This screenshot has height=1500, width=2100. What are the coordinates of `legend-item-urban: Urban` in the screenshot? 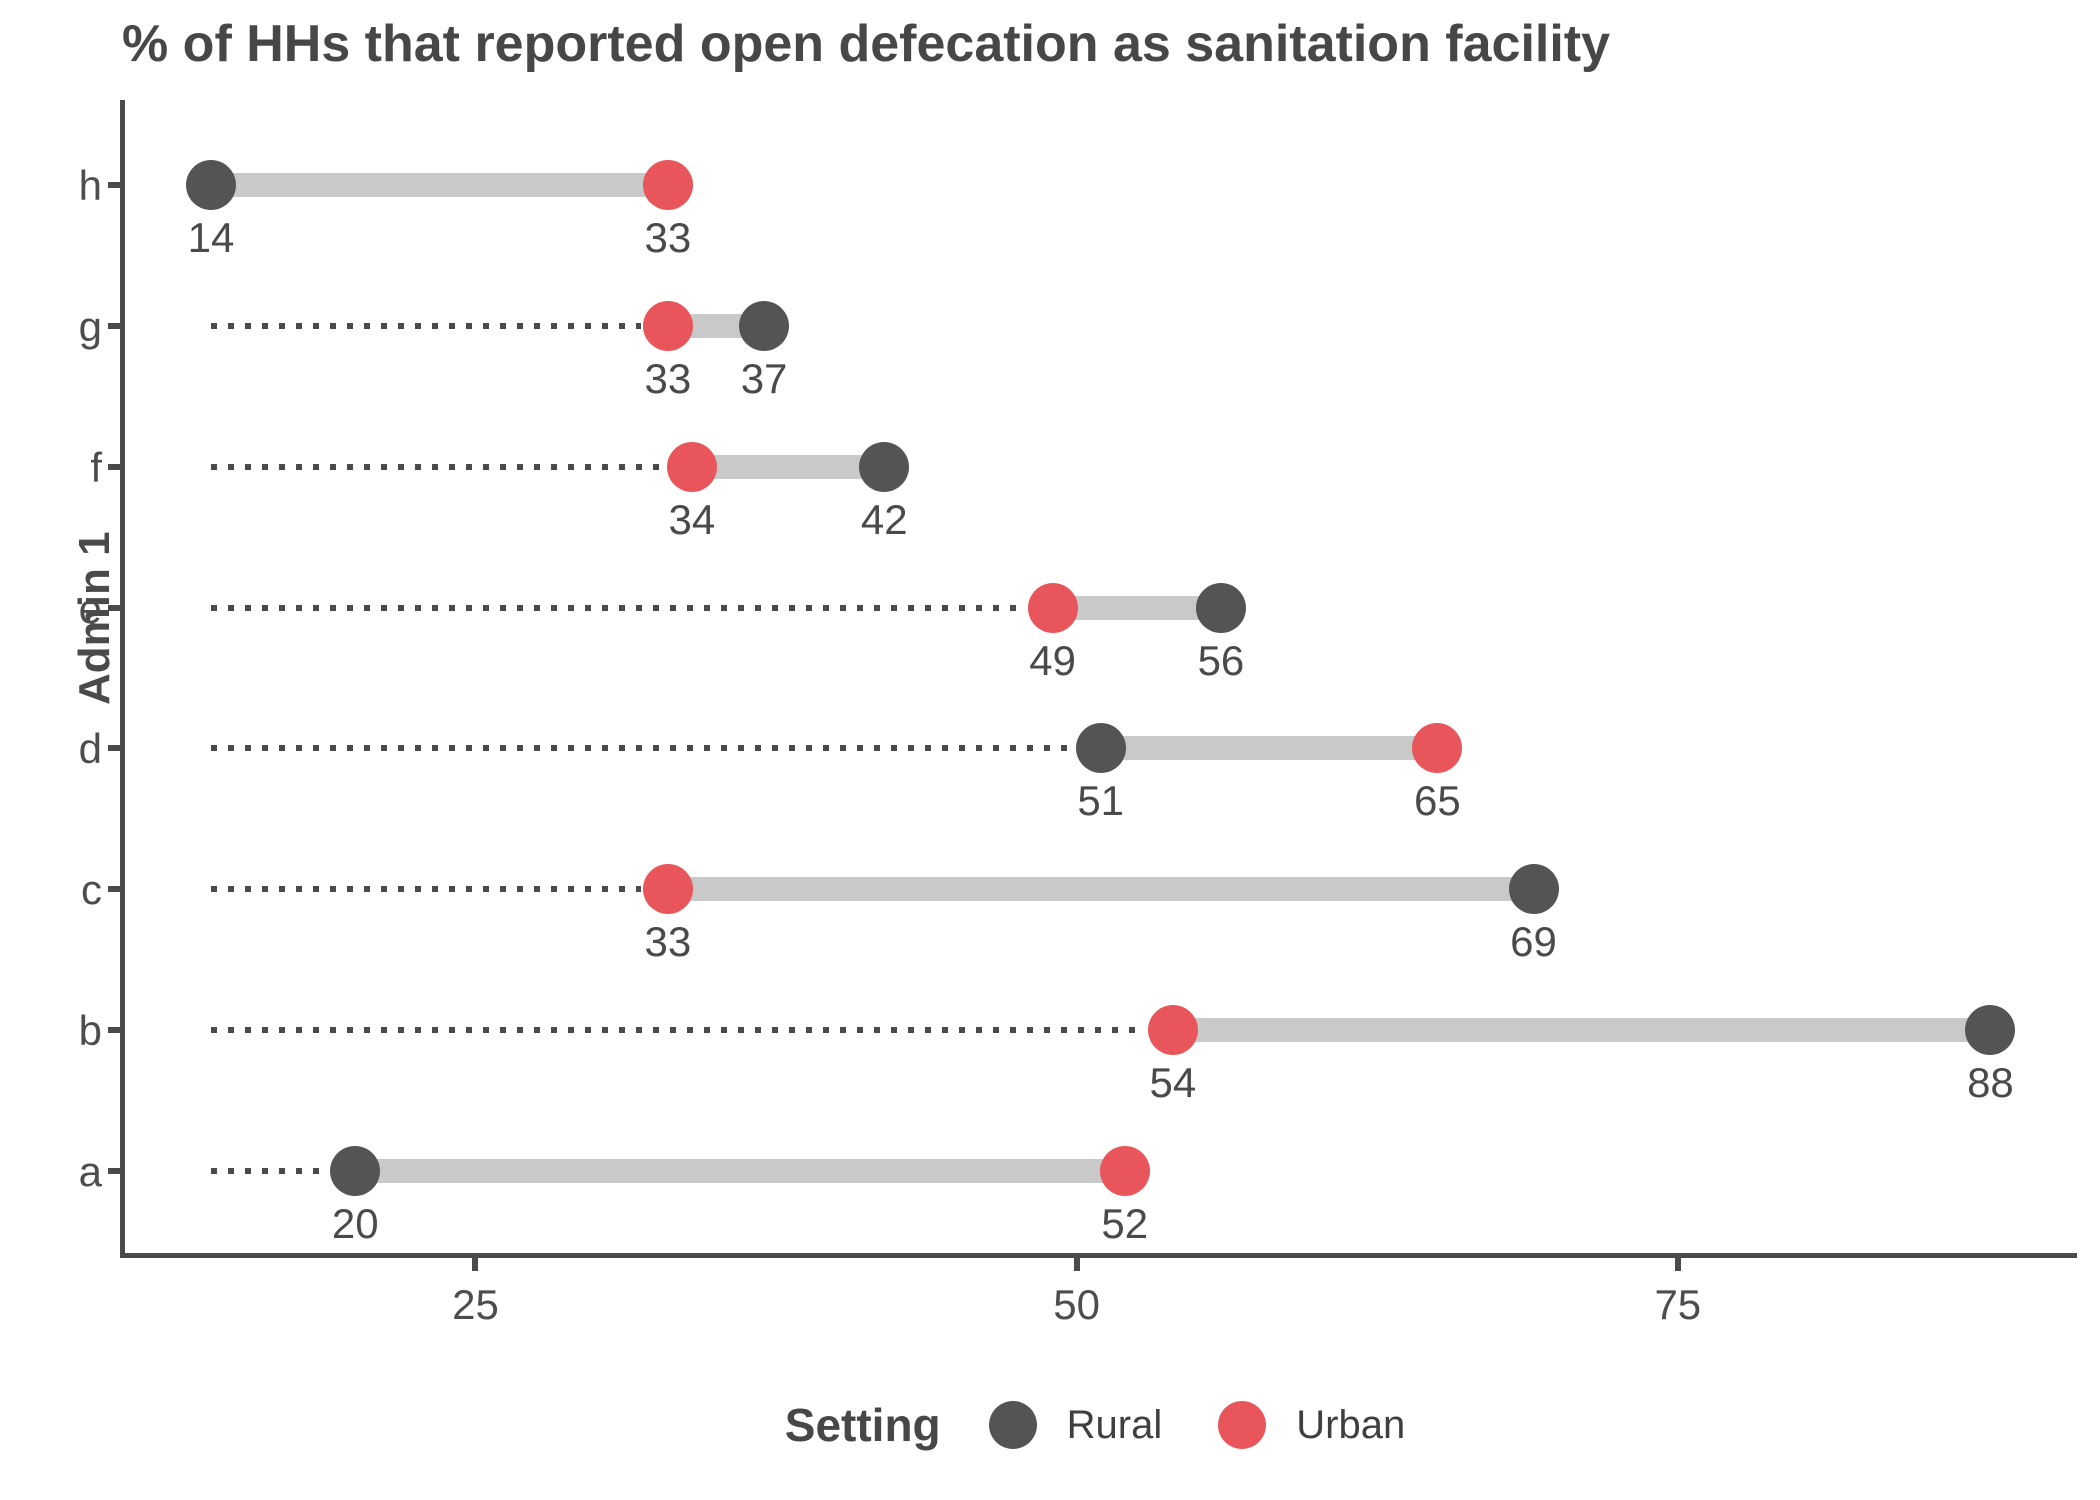 It's located at (1311, 1425).